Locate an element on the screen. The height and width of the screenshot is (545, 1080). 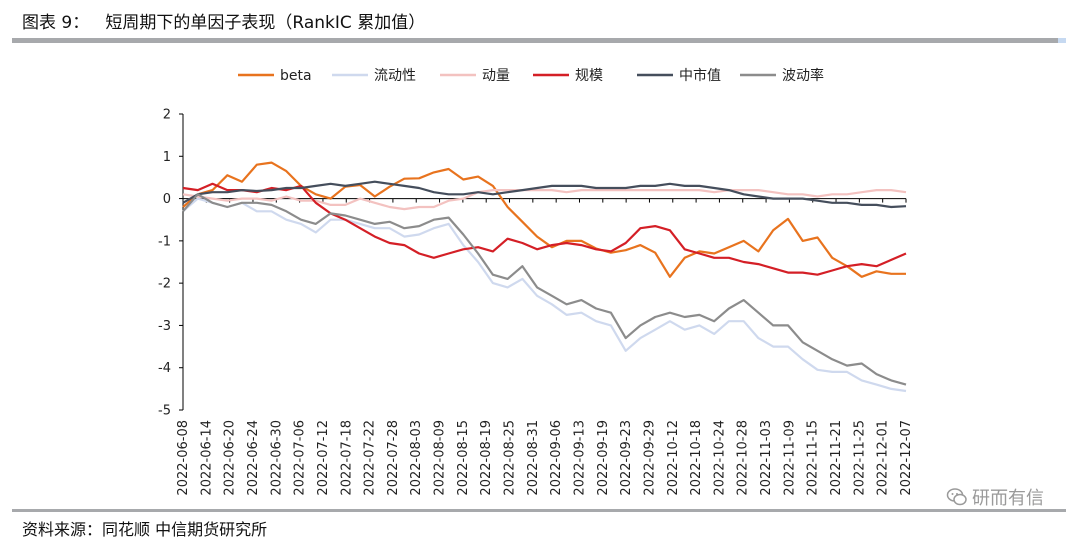
series-line-zhongshizhi is located at coordinates (544, 194).